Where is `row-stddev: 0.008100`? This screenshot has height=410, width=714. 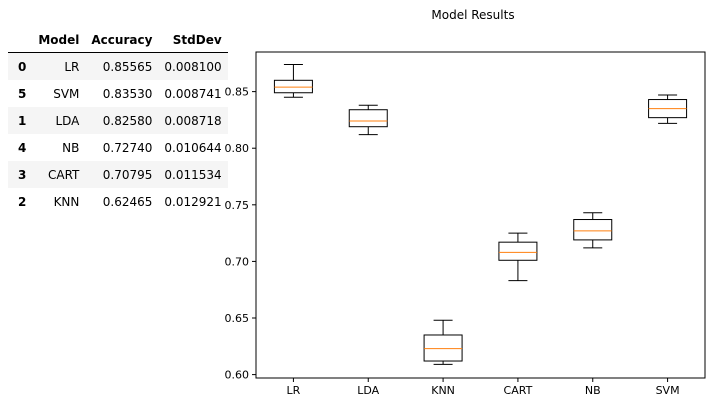
row-stddev: 0.008100 is located at coordinates (193, 66).